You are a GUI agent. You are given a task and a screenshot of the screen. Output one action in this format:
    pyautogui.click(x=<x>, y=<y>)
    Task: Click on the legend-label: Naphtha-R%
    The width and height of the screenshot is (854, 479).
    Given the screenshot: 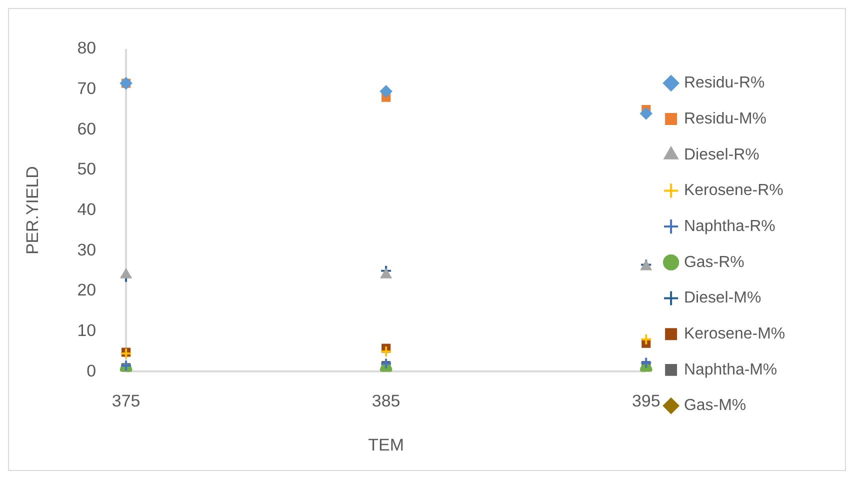 What is the action you would take?
    pyautogui.click(x=730, y=226)
    